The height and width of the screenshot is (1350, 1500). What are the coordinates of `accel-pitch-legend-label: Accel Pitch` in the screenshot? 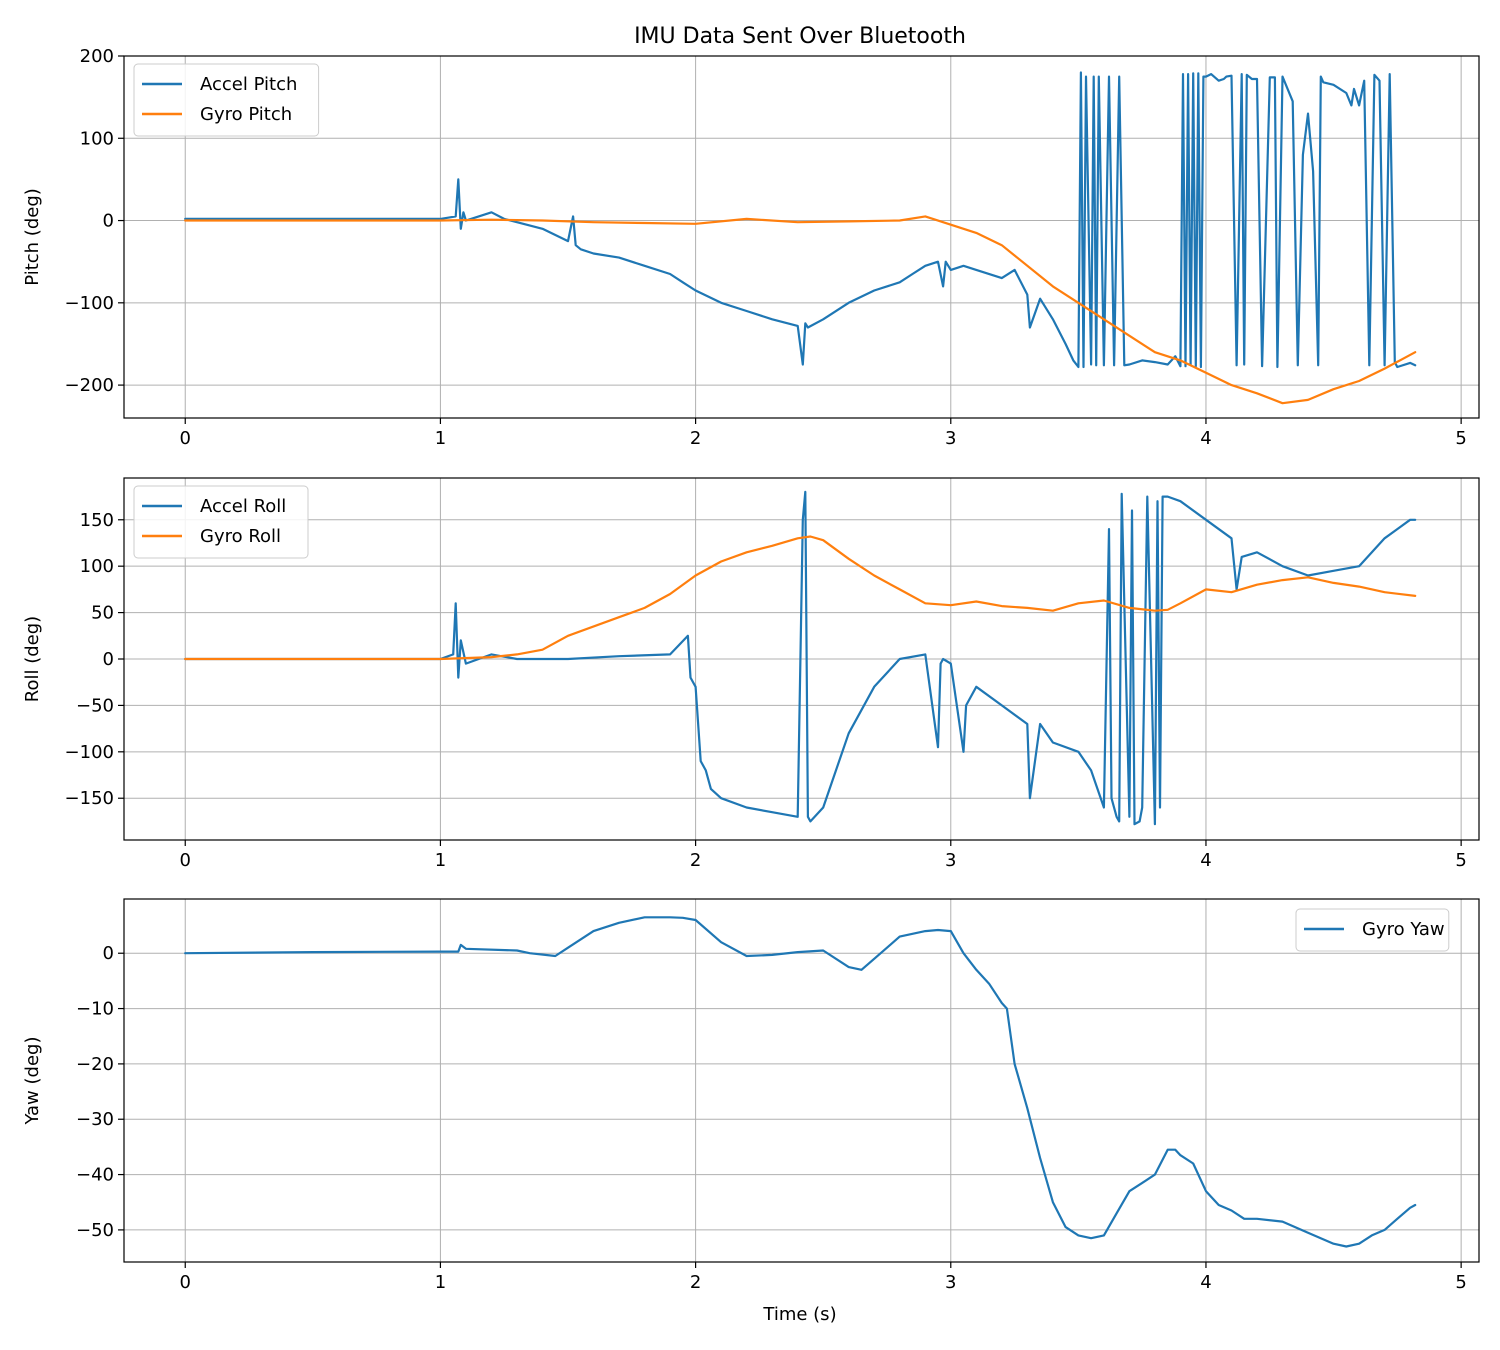 It's located at (248, 84).